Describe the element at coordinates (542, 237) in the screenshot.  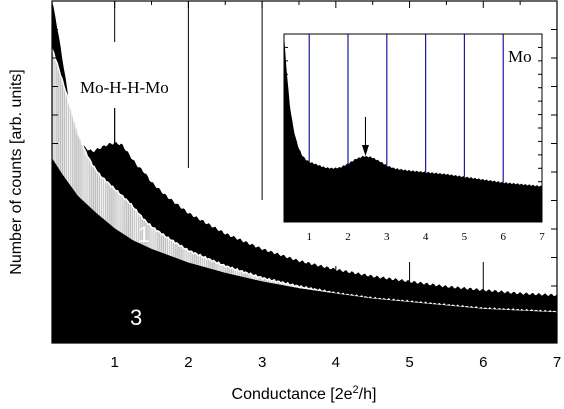
I see `inset-x-tick-label-7: 7` at that location.